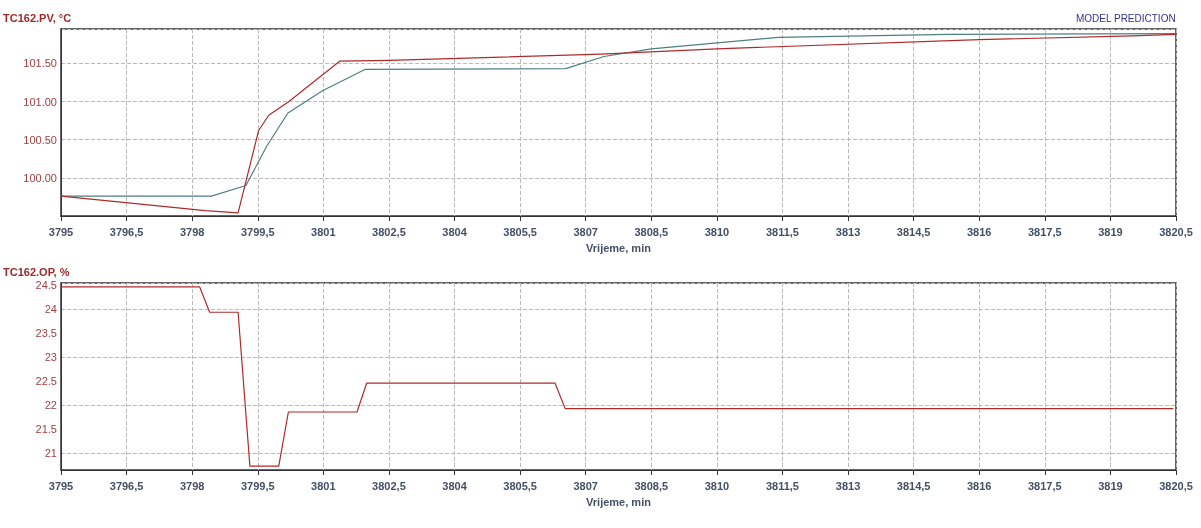 This screenshot has width=1201, height=528. Describe the element at coordinates (40, 101) in the screenshot. I see `y-tick-label: 101.00` at that location.